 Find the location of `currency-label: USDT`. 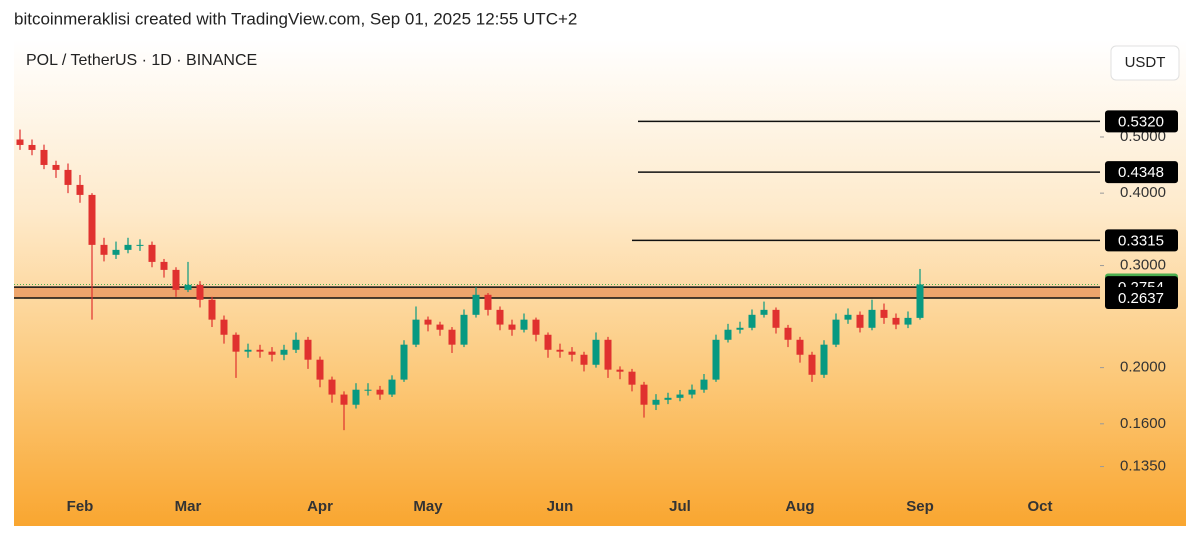

currency-label: USDT is located at coordinates (1145, 62).